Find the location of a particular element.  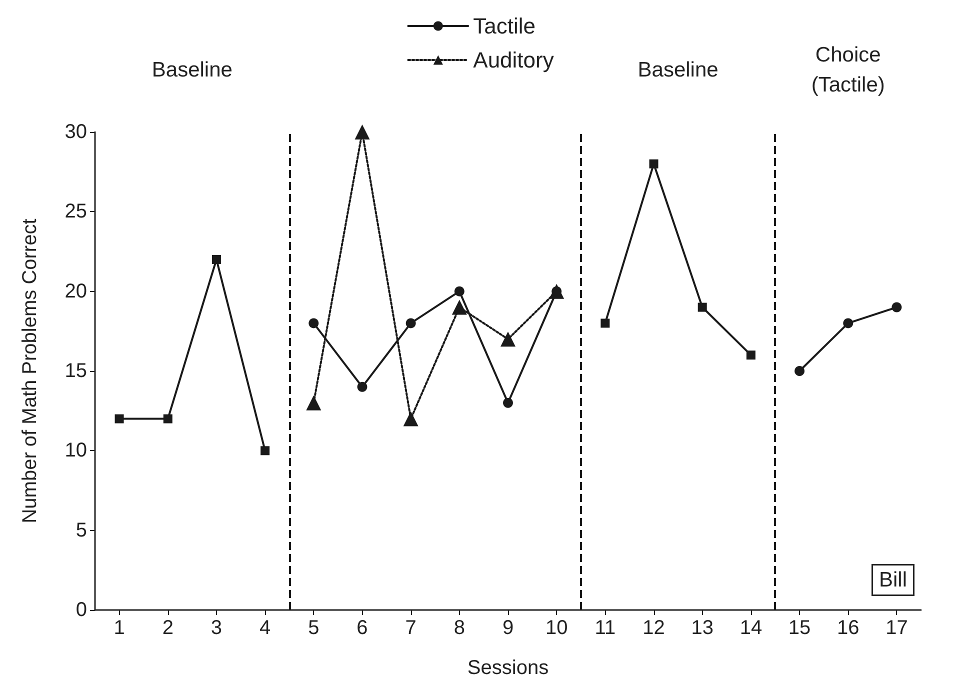

x-tick-label: 12 is located at coordinates (653, 628).